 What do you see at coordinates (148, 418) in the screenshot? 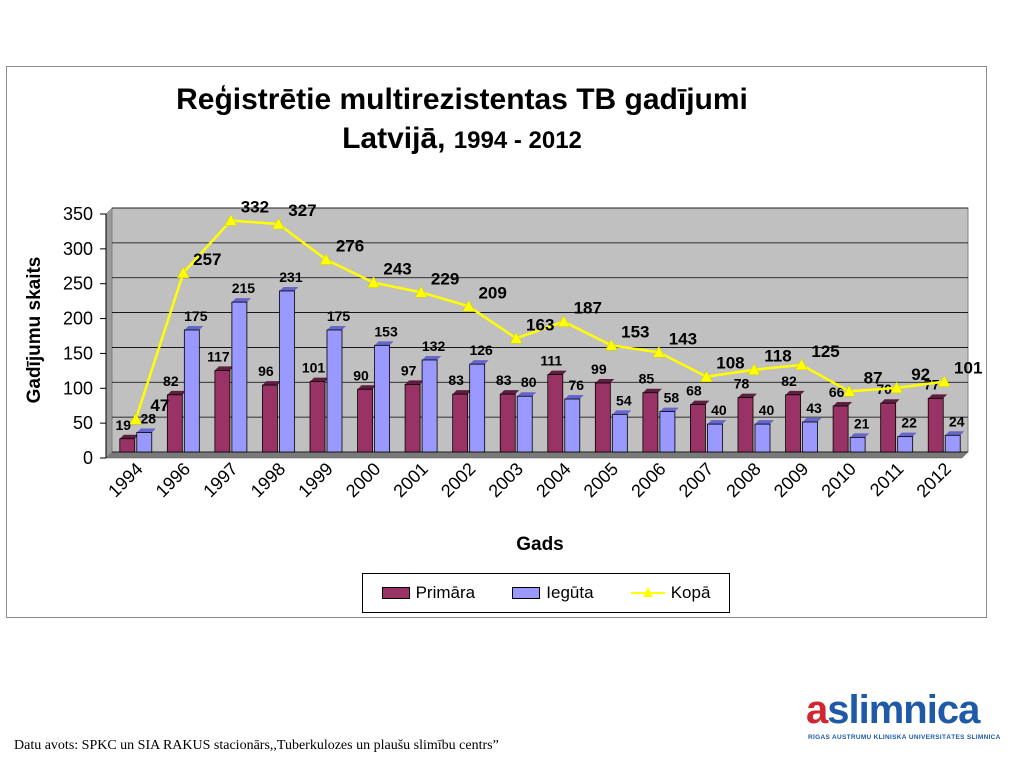
I see `data-label-ieguta: 28` at bounding box center [148, 418].